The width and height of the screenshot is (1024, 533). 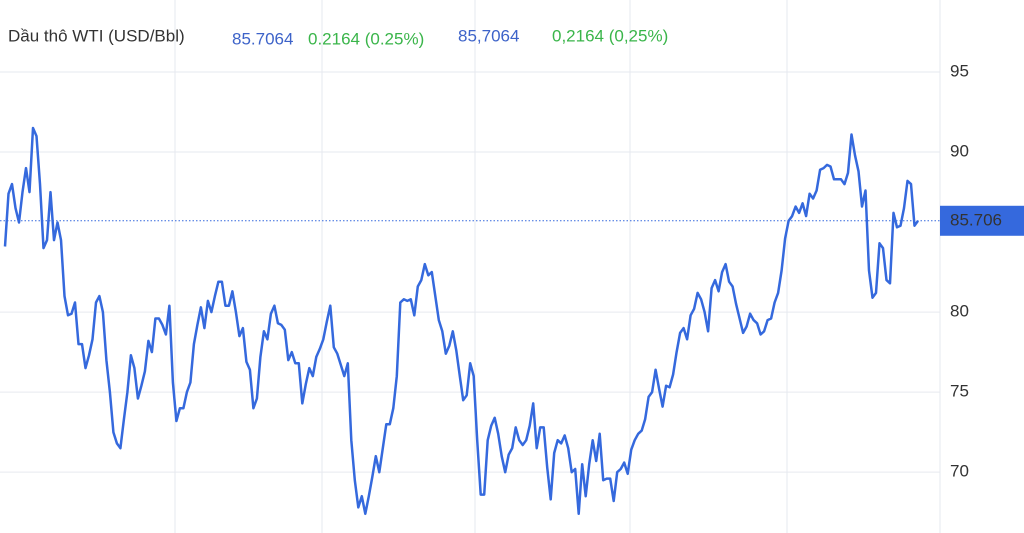 What do you see at coordinates (96, 35) in the screenshot?
I see `instrument-name: Dầu thô WTI (USD/Bbl)` at bounding box center [96, 35].